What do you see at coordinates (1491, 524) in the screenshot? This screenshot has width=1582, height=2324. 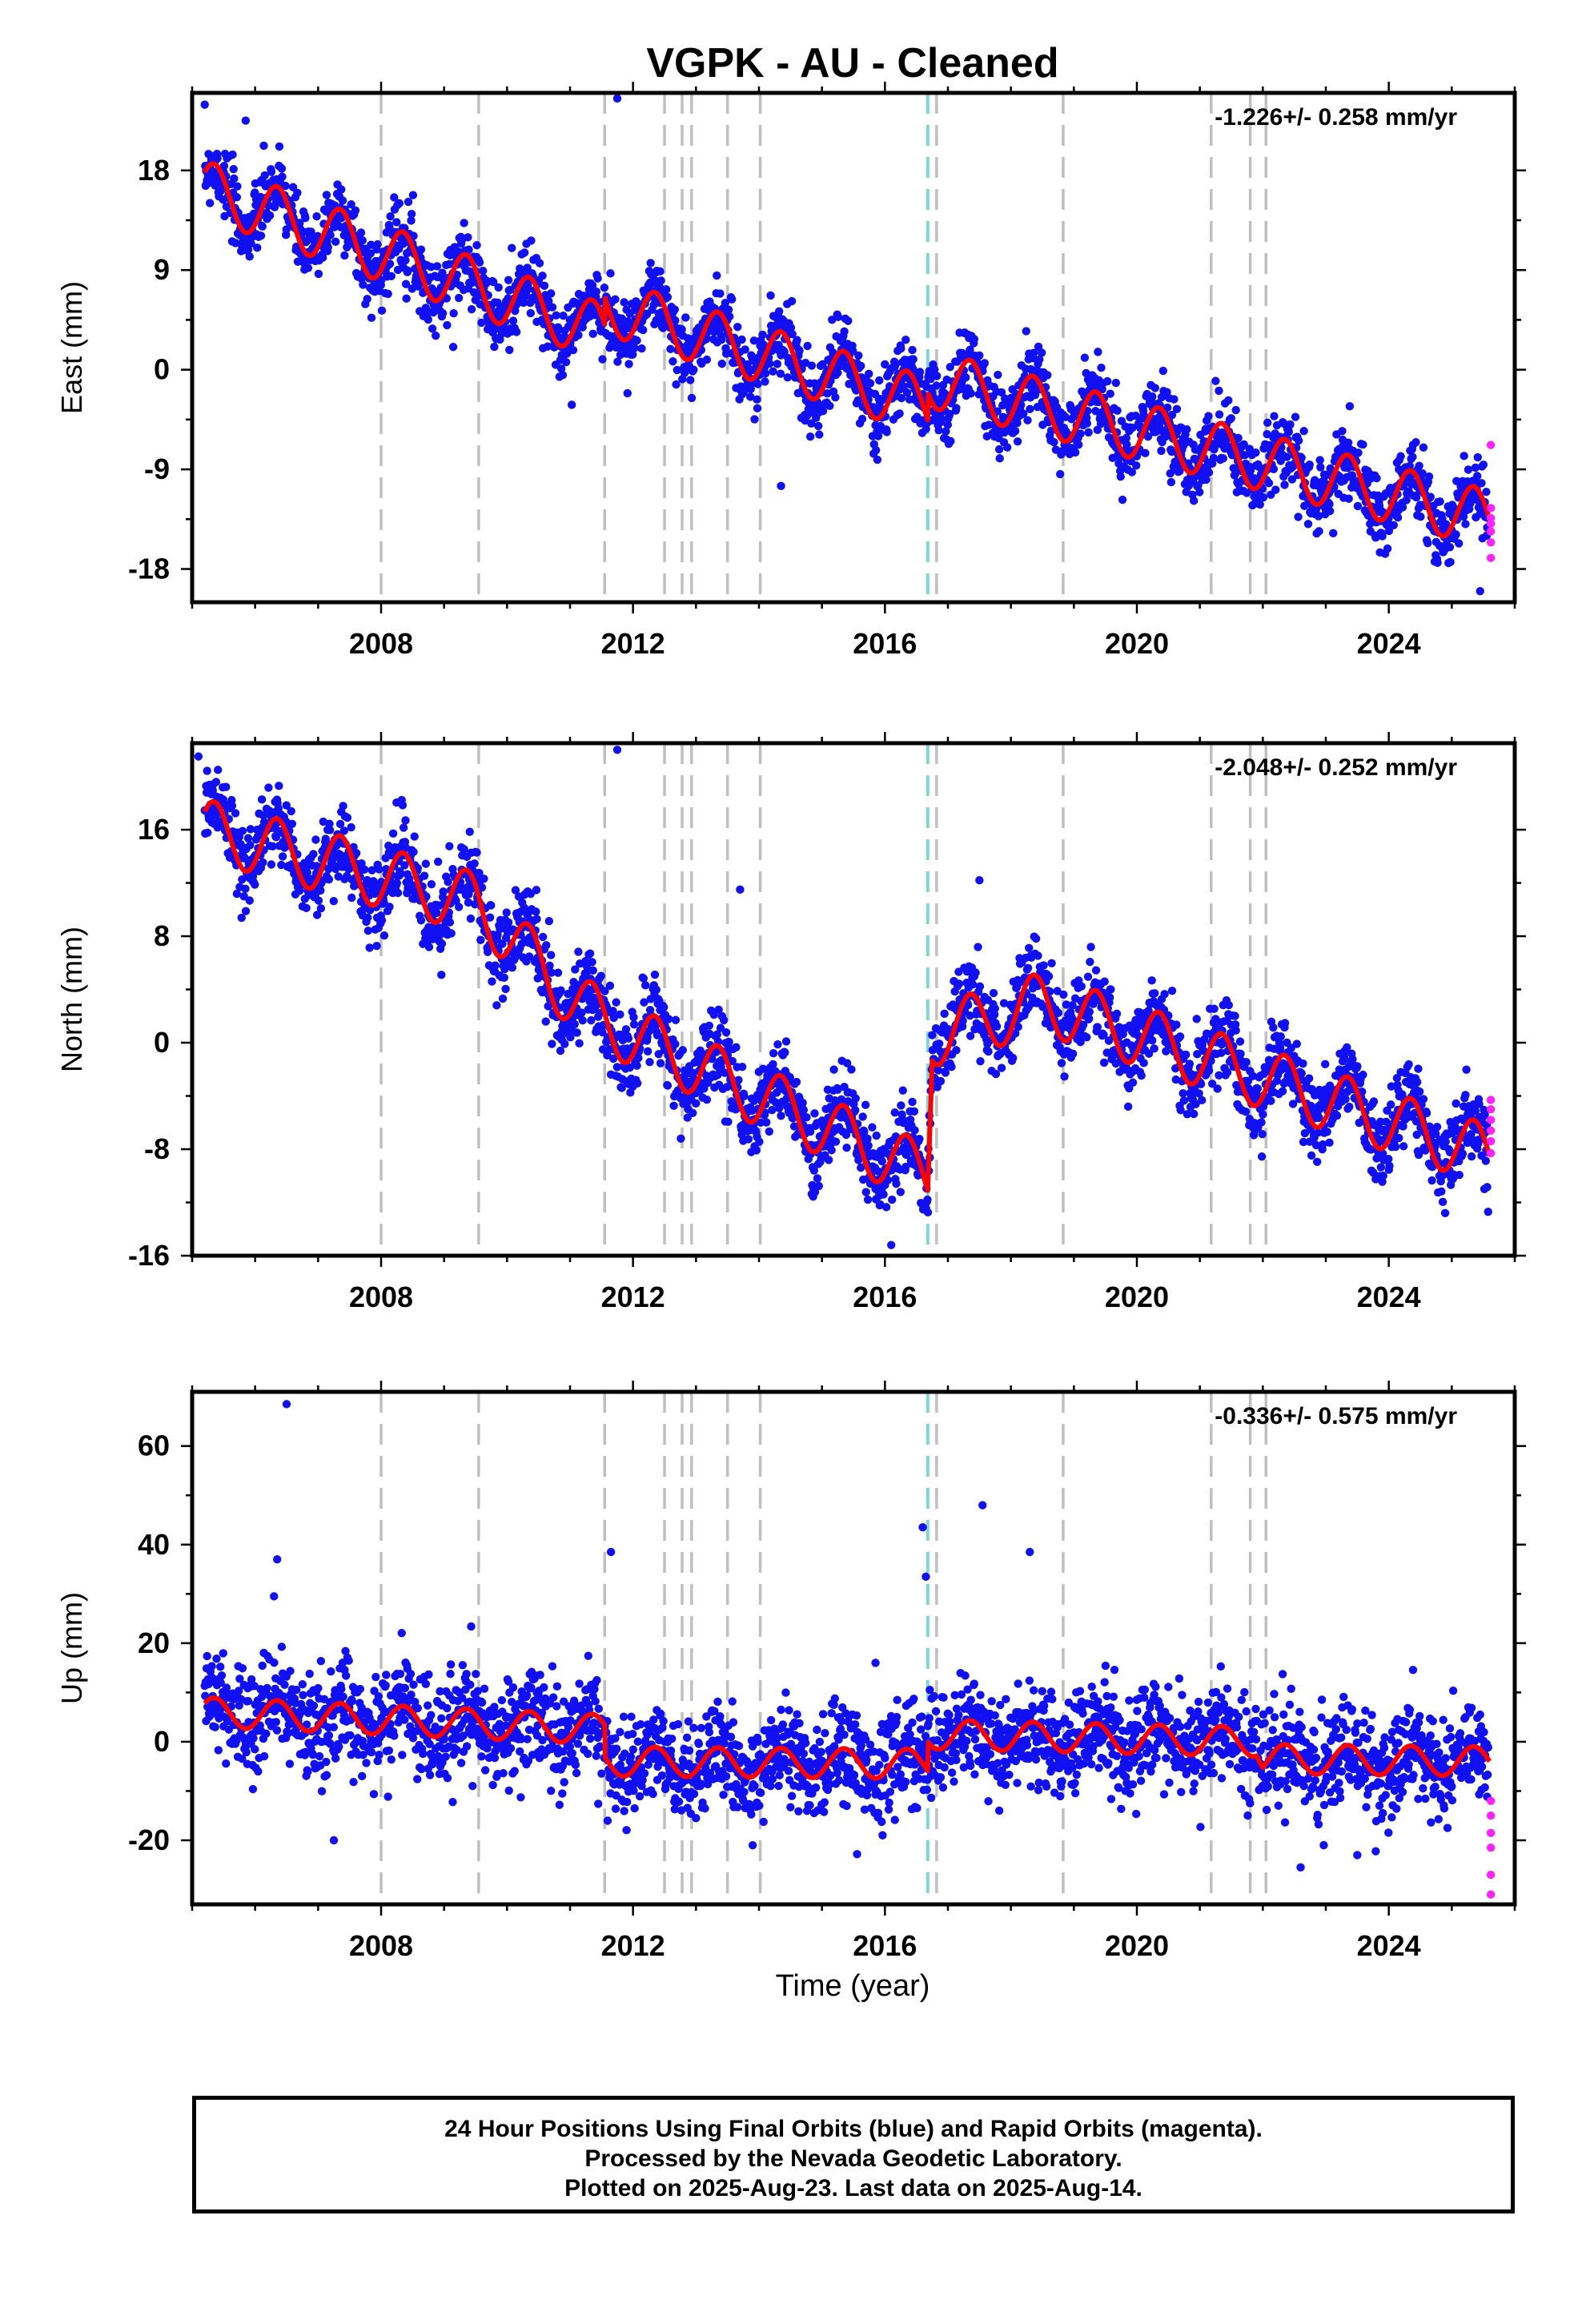 I see `rapid-point` at bounding box center [1491, 524].